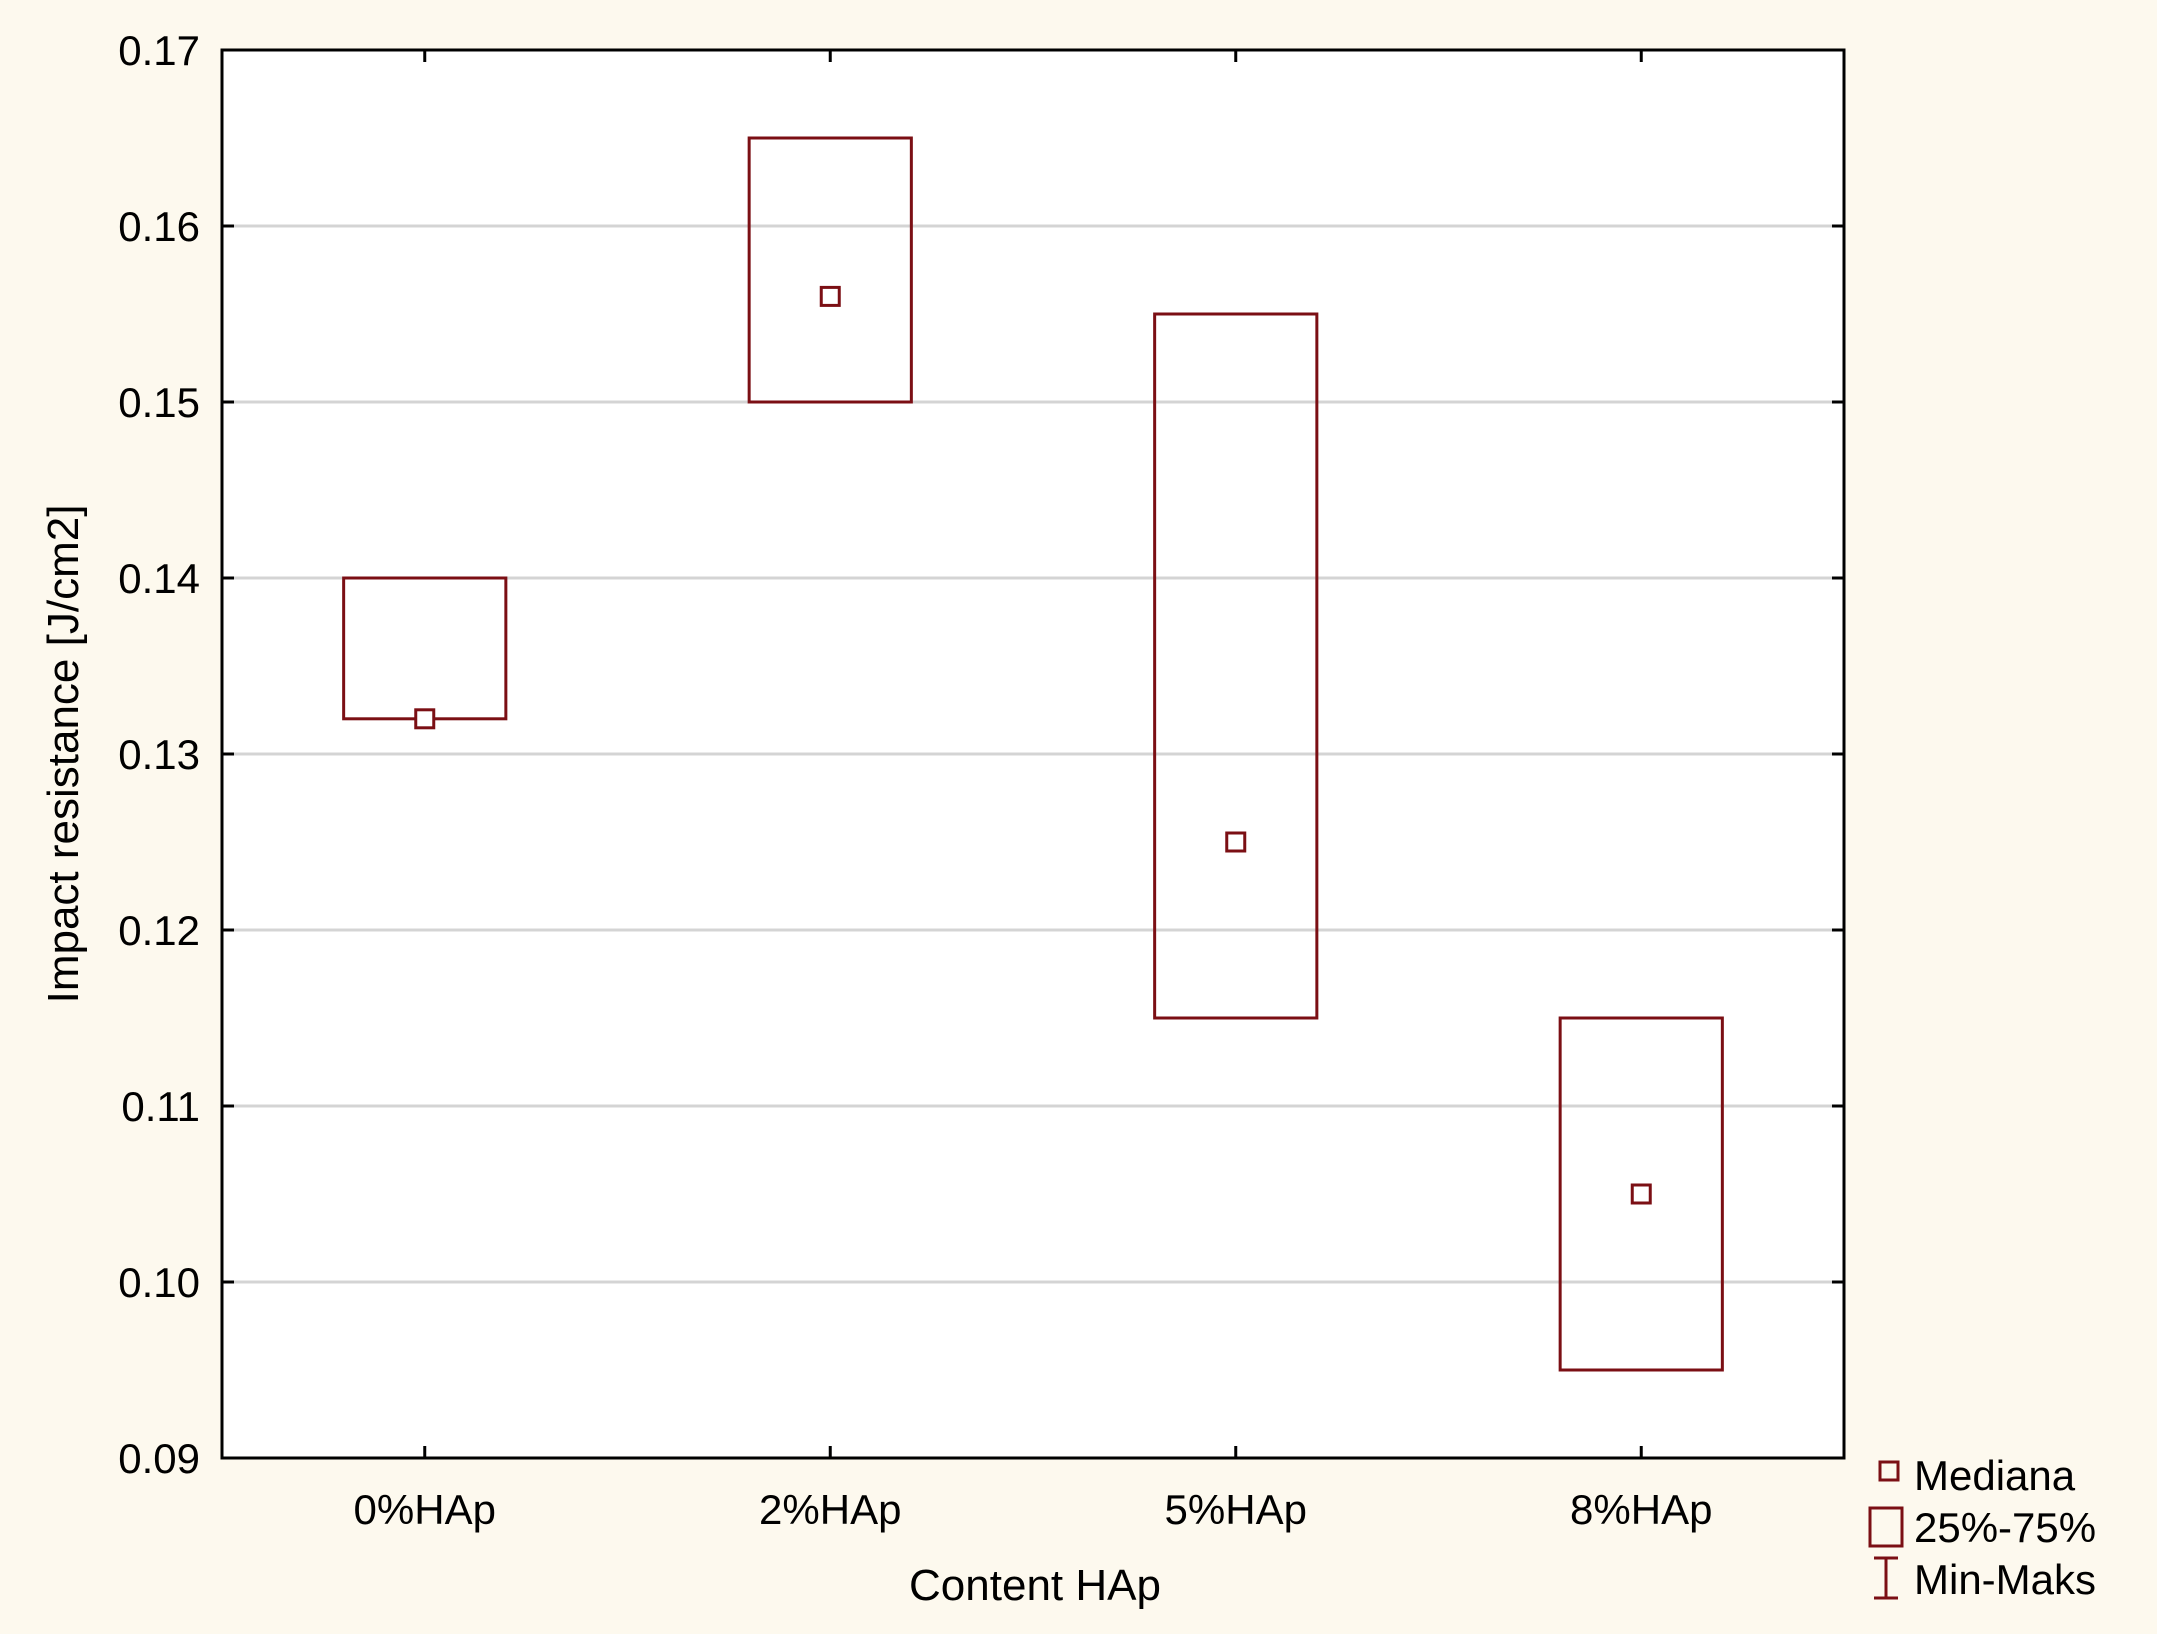 The height and width of the screenshot is (1639, 2157). Describe the element at coordinates (63, 754) in the screenshot. I see `y-axis-title: Impact resistance [J/cm2]` at that location.